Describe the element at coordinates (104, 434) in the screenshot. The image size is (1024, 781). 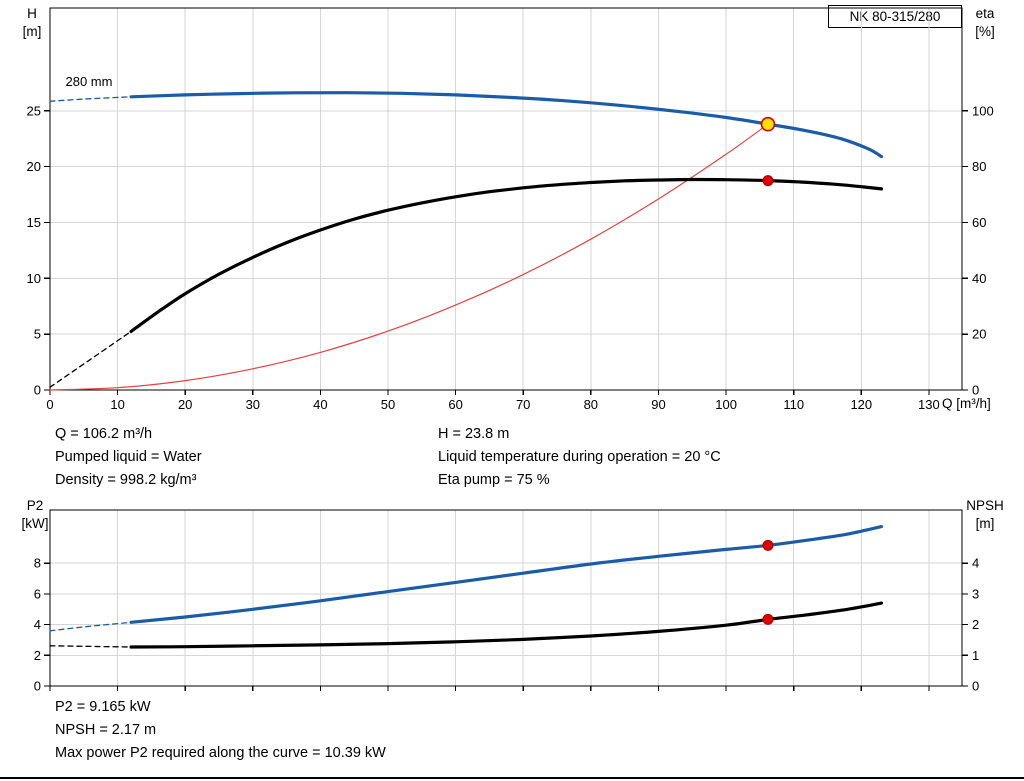
I see `q-value: Q = 106.2 m³/h` at that location.